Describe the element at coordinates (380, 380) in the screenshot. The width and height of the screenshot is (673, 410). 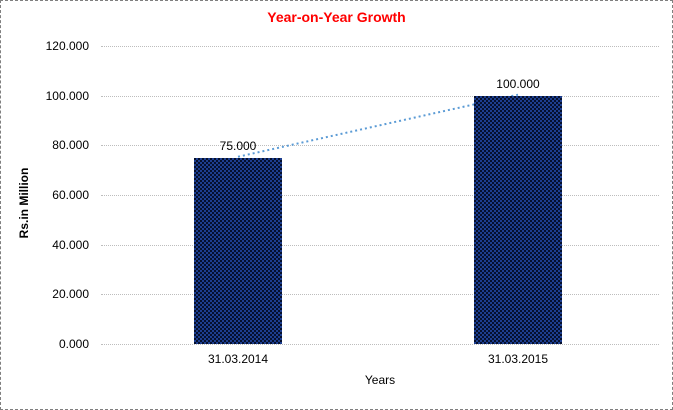
I see `x-axis-title: Years` at that location.